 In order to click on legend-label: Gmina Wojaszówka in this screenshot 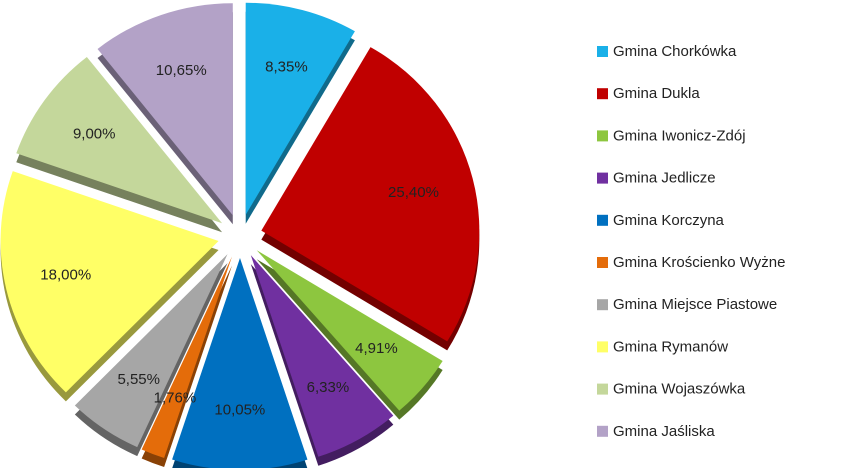, I will do `click(679, 389)`.